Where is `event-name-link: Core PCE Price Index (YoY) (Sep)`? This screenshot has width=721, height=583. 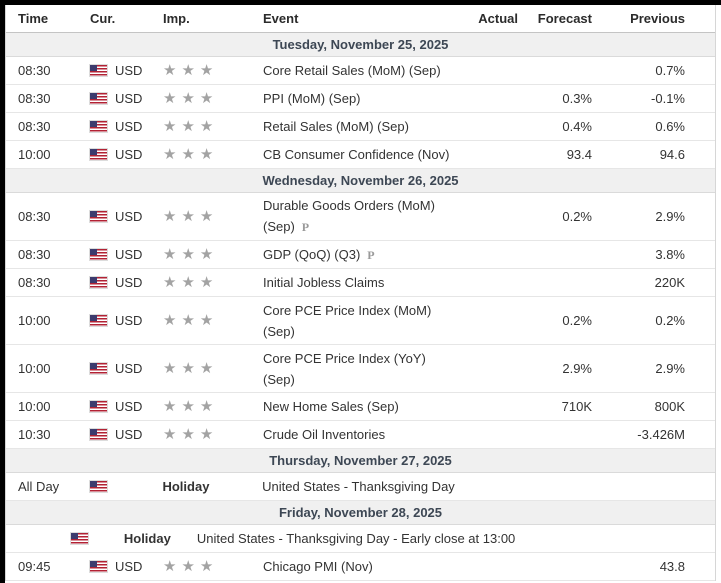
event-name-link: Core PCE Price Index (YoY) (Sep) is located at coordinates (360, 369).